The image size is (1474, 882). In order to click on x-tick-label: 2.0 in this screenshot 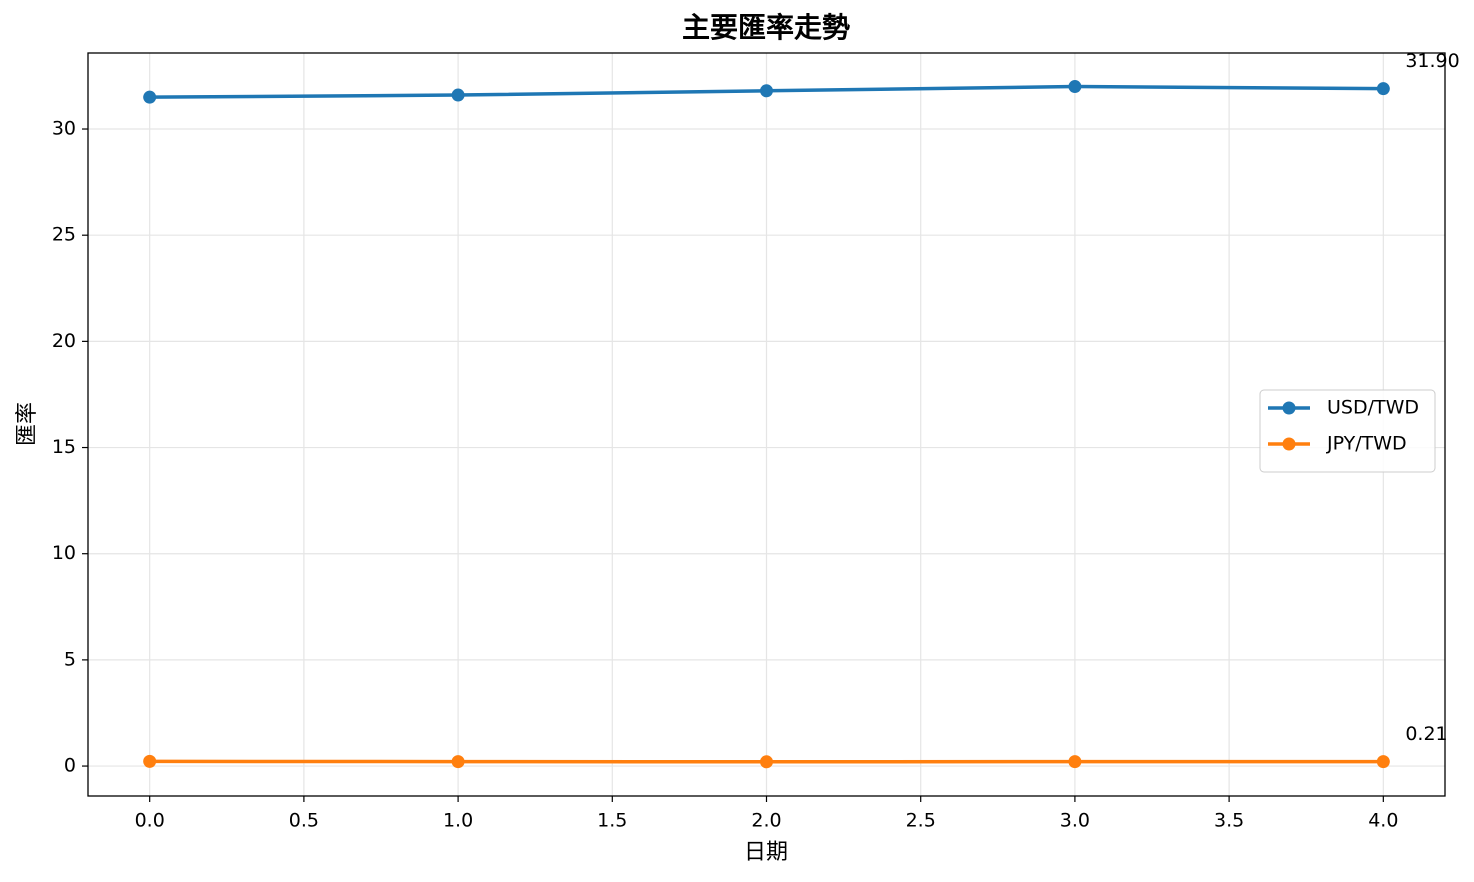, I will do `click(766, 821)`.